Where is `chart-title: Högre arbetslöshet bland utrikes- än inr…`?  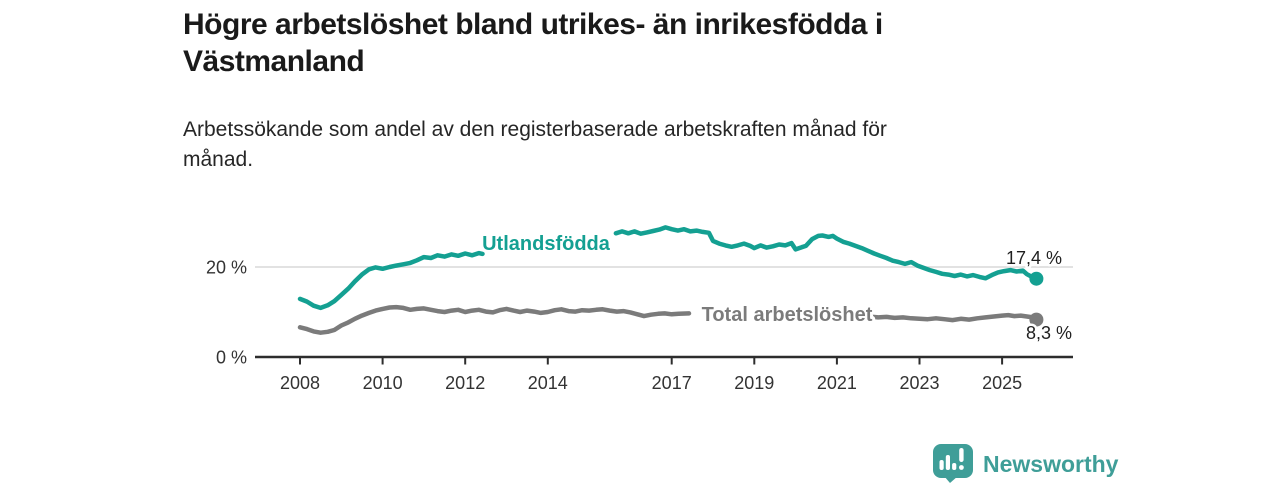
chart-title: Högre arbetslöshet bland utrikes- än inr… is located at coordinates (633, 43).